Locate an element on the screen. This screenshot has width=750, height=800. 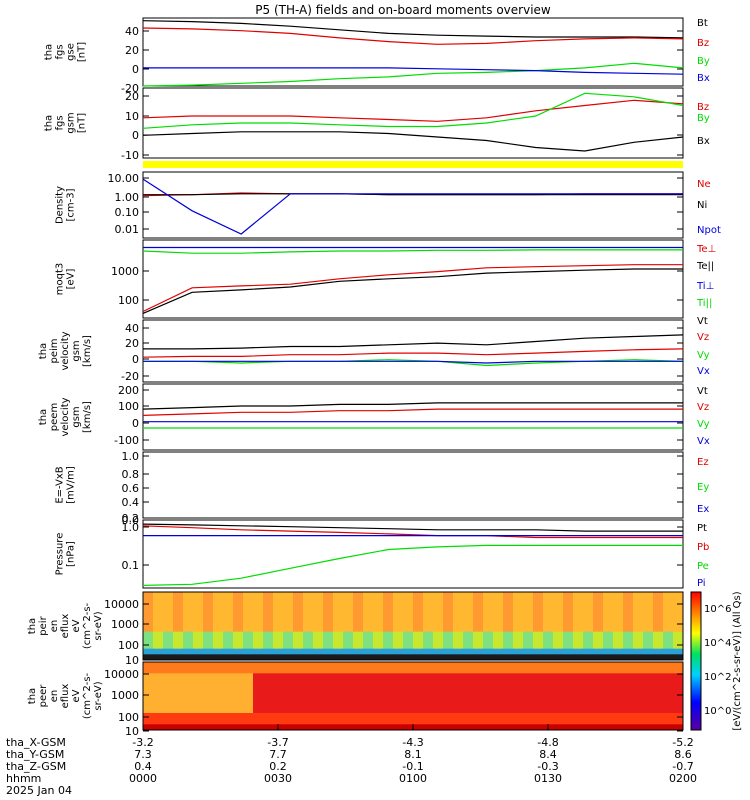
panel-frame is located at coordinates (413, 417).